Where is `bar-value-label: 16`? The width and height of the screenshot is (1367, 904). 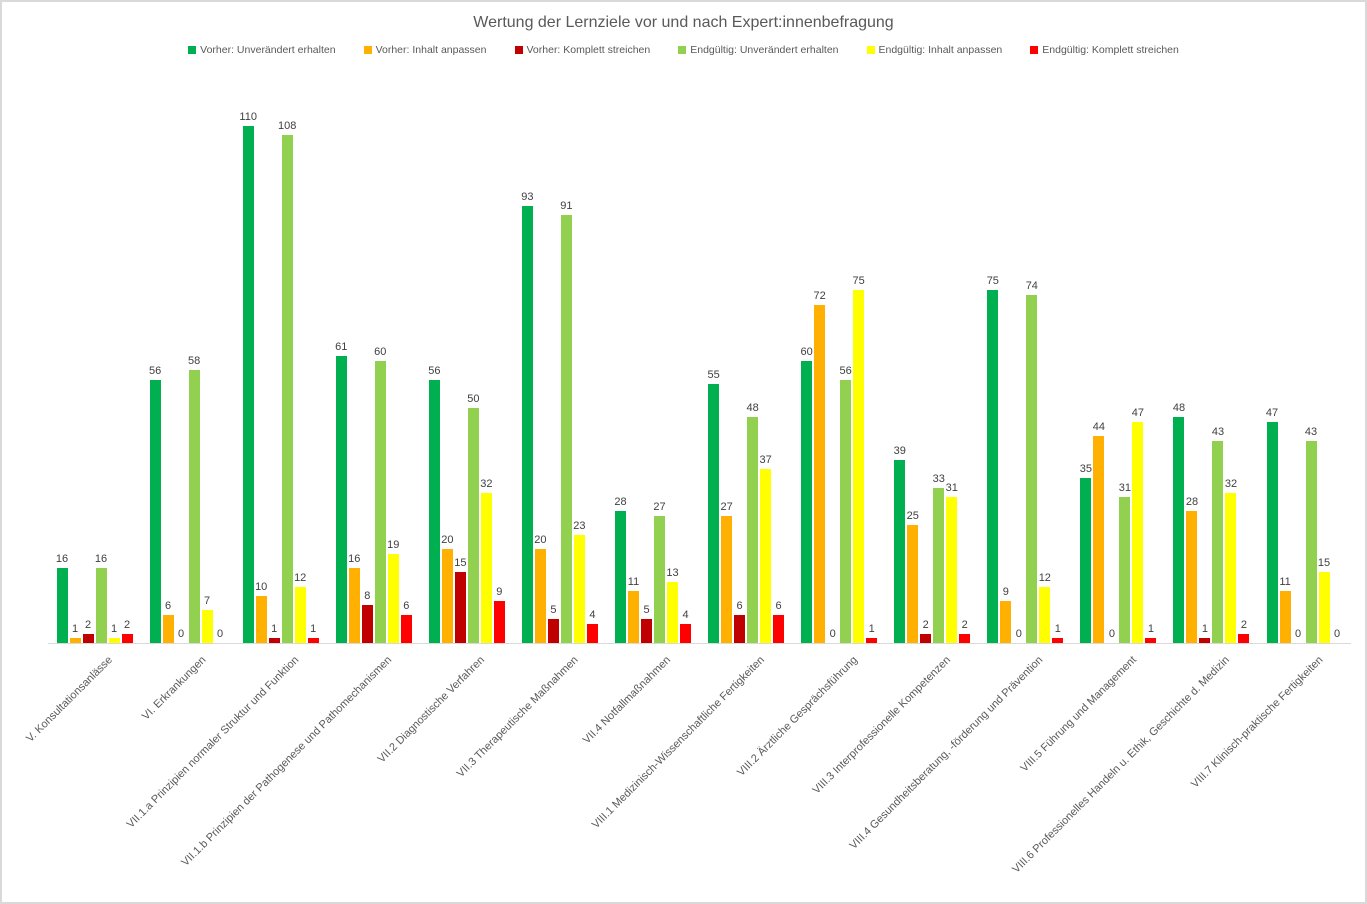 bar-value-label: 16 is located at coordinates (354, 559).